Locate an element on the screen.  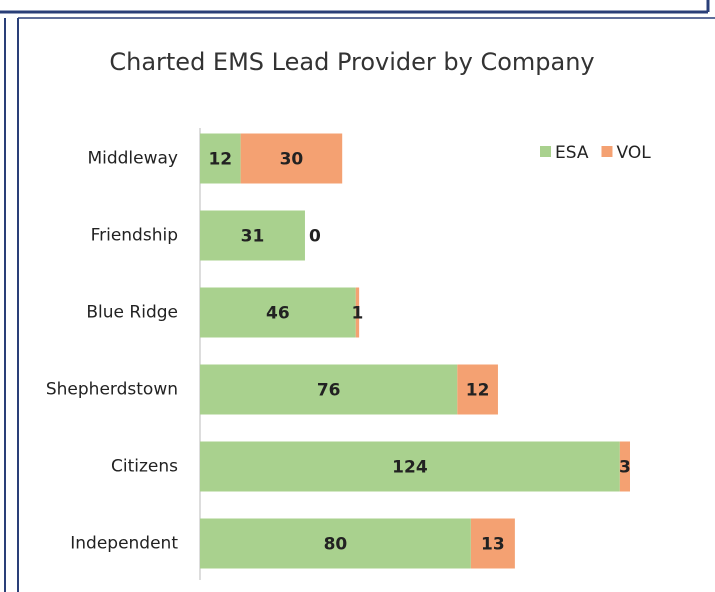
value-label: 30 is located at coordinates (292, 160).